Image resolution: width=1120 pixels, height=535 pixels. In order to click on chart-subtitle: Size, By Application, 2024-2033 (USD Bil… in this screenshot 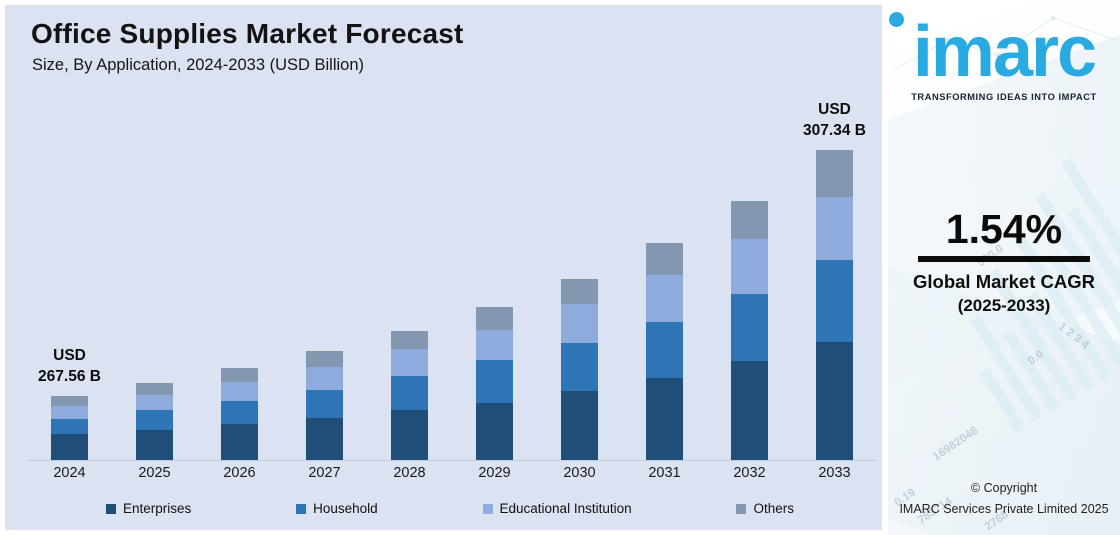, I will do `click(198, 65)`.